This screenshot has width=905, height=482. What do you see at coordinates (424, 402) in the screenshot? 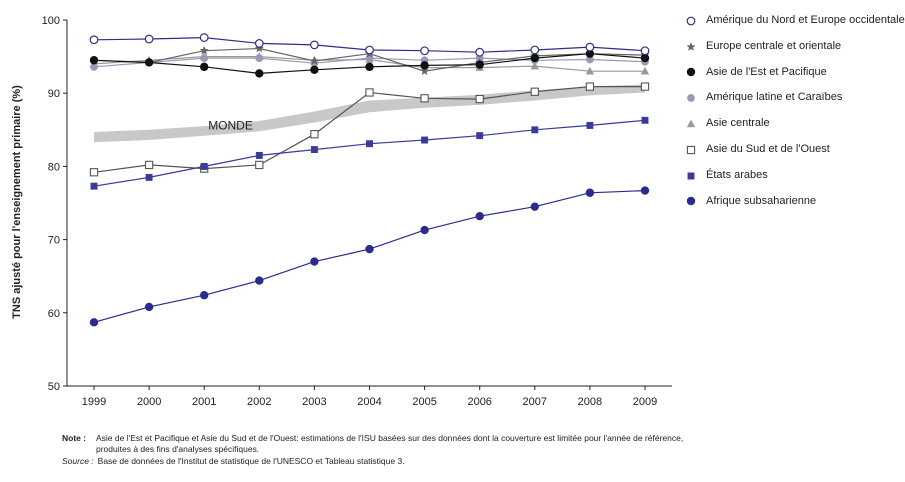
I see `x-tick-label: 2005` at bounding box center [424, 402].